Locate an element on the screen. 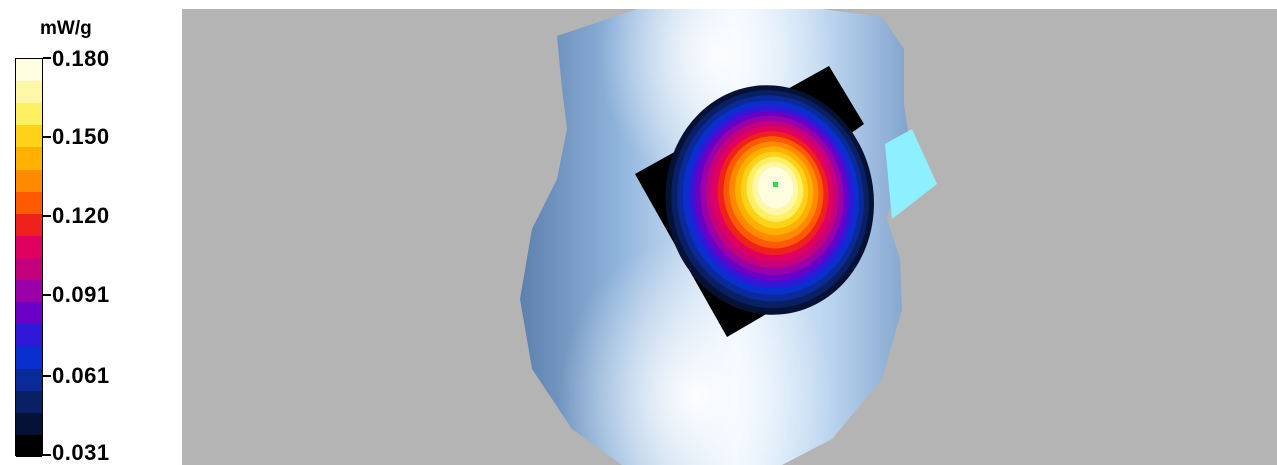 The image size is (1277, 465). sar-contours is located at coordinates (769, 200).